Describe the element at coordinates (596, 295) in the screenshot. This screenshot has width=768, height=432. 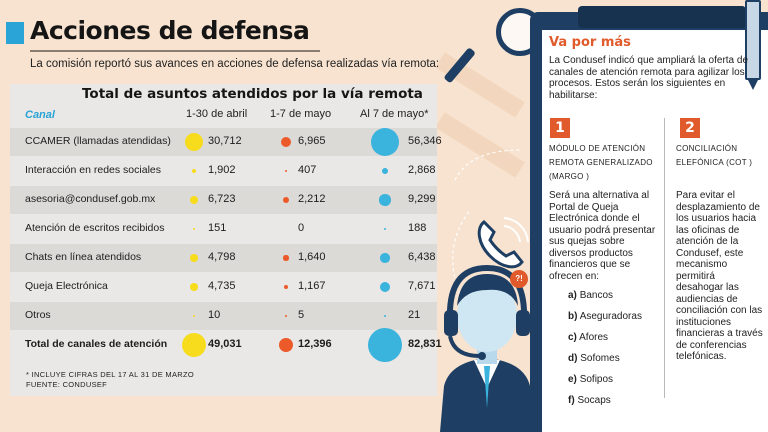
I see `option-text: Bancos` at that location.